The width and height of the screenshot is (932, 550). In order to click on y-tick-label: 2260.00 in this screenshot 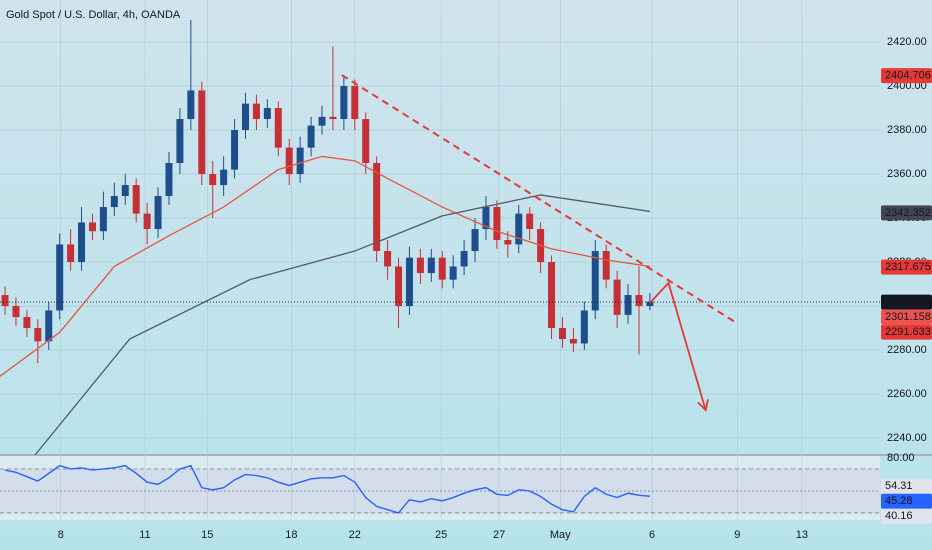, I will do `click(907, 394)`.